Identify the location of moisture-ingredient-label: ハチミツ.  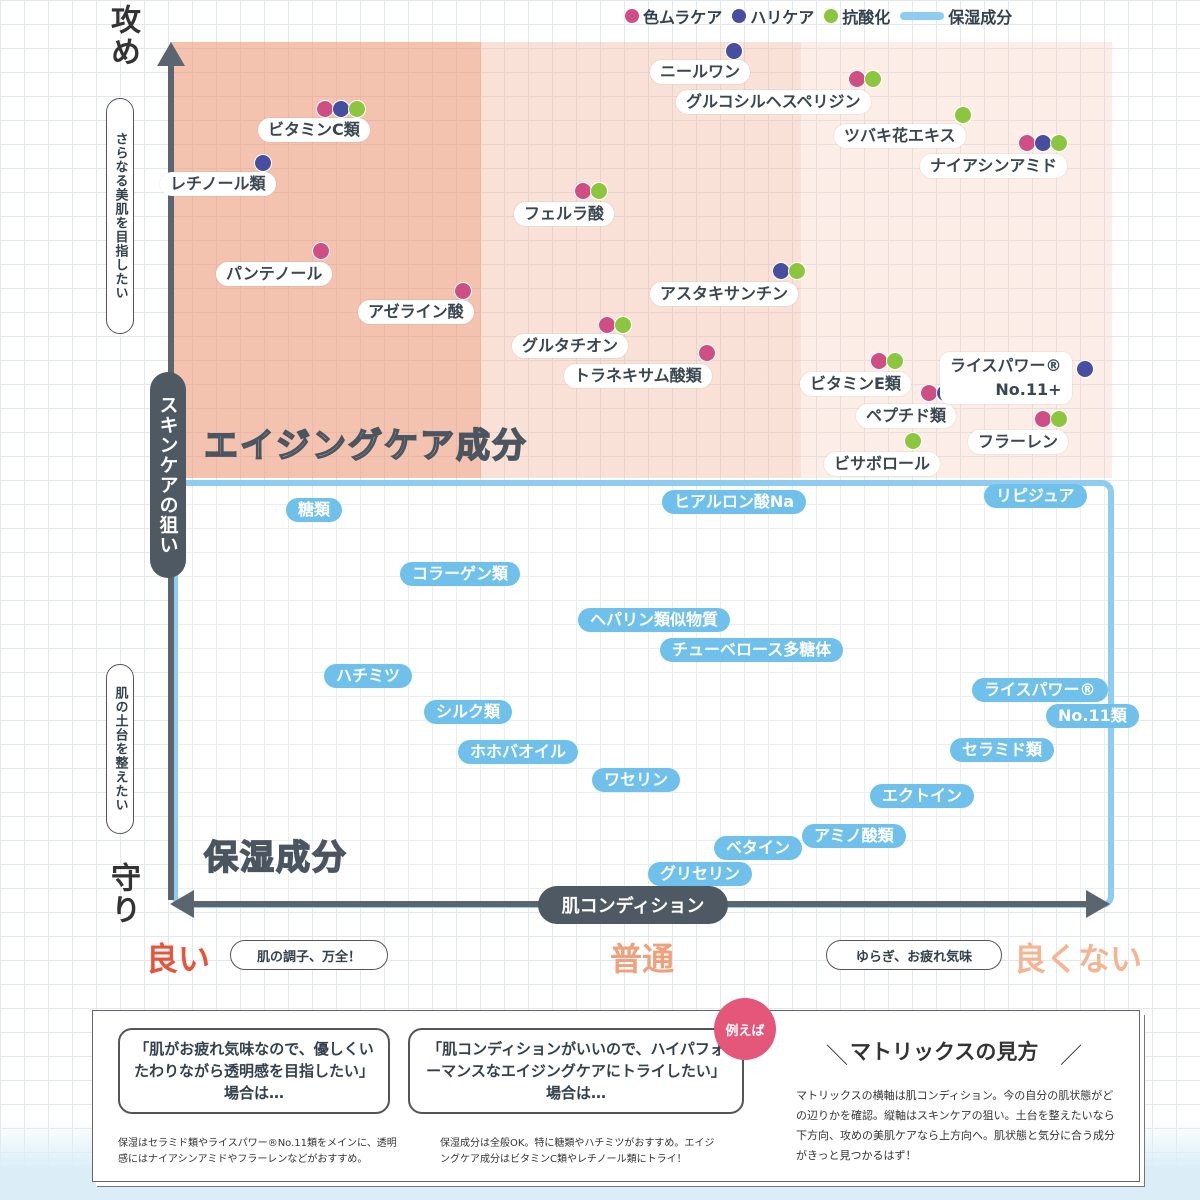
(368, 676).